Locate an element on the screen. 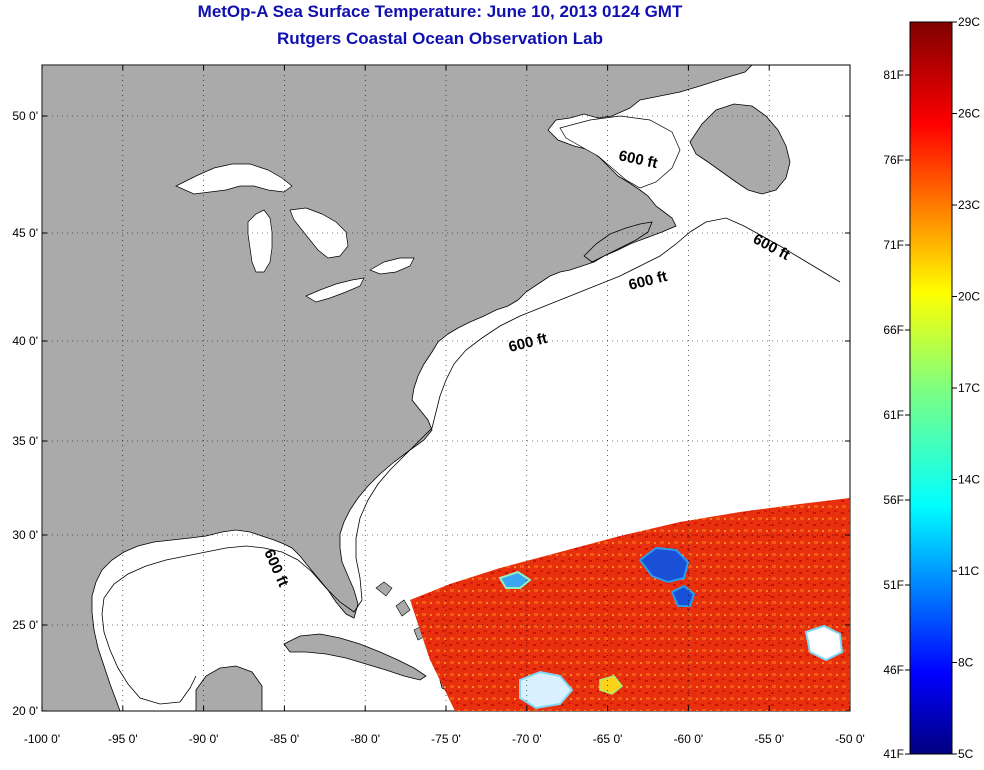 The height and width of the screenshot is (770, 984). colorbar is located at coordinates (931, 388).